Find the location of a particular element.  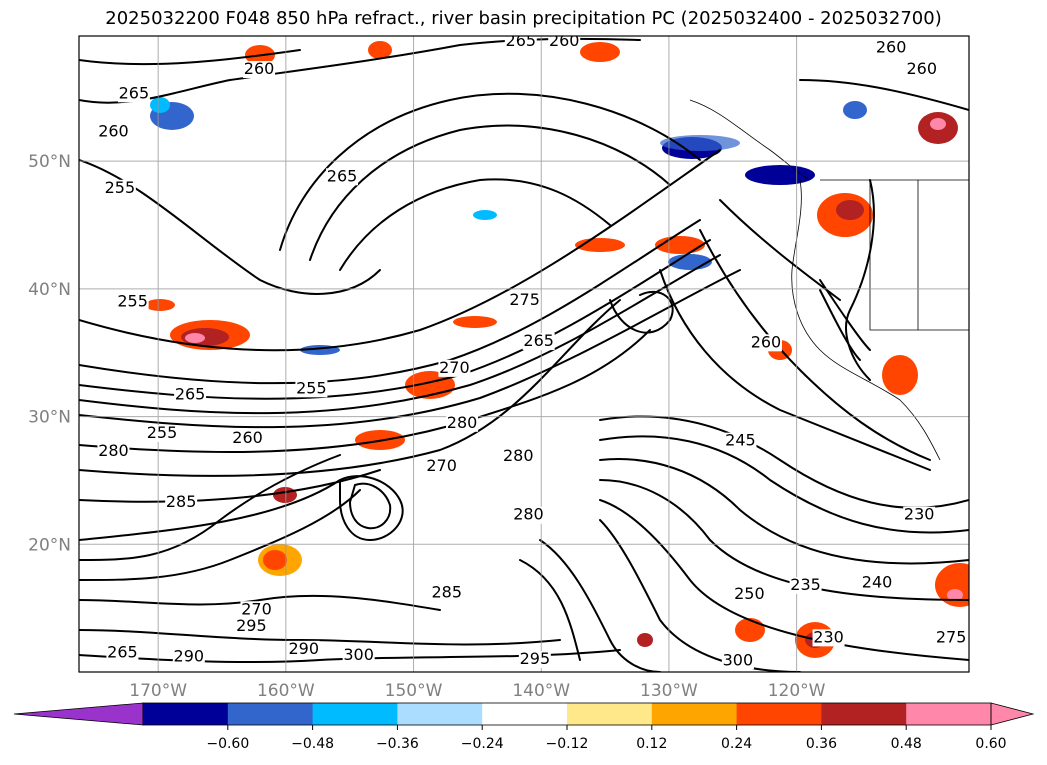

latitude-labels: 50°N 40°N 30°N 20°N is located at coordinates (49, 353).